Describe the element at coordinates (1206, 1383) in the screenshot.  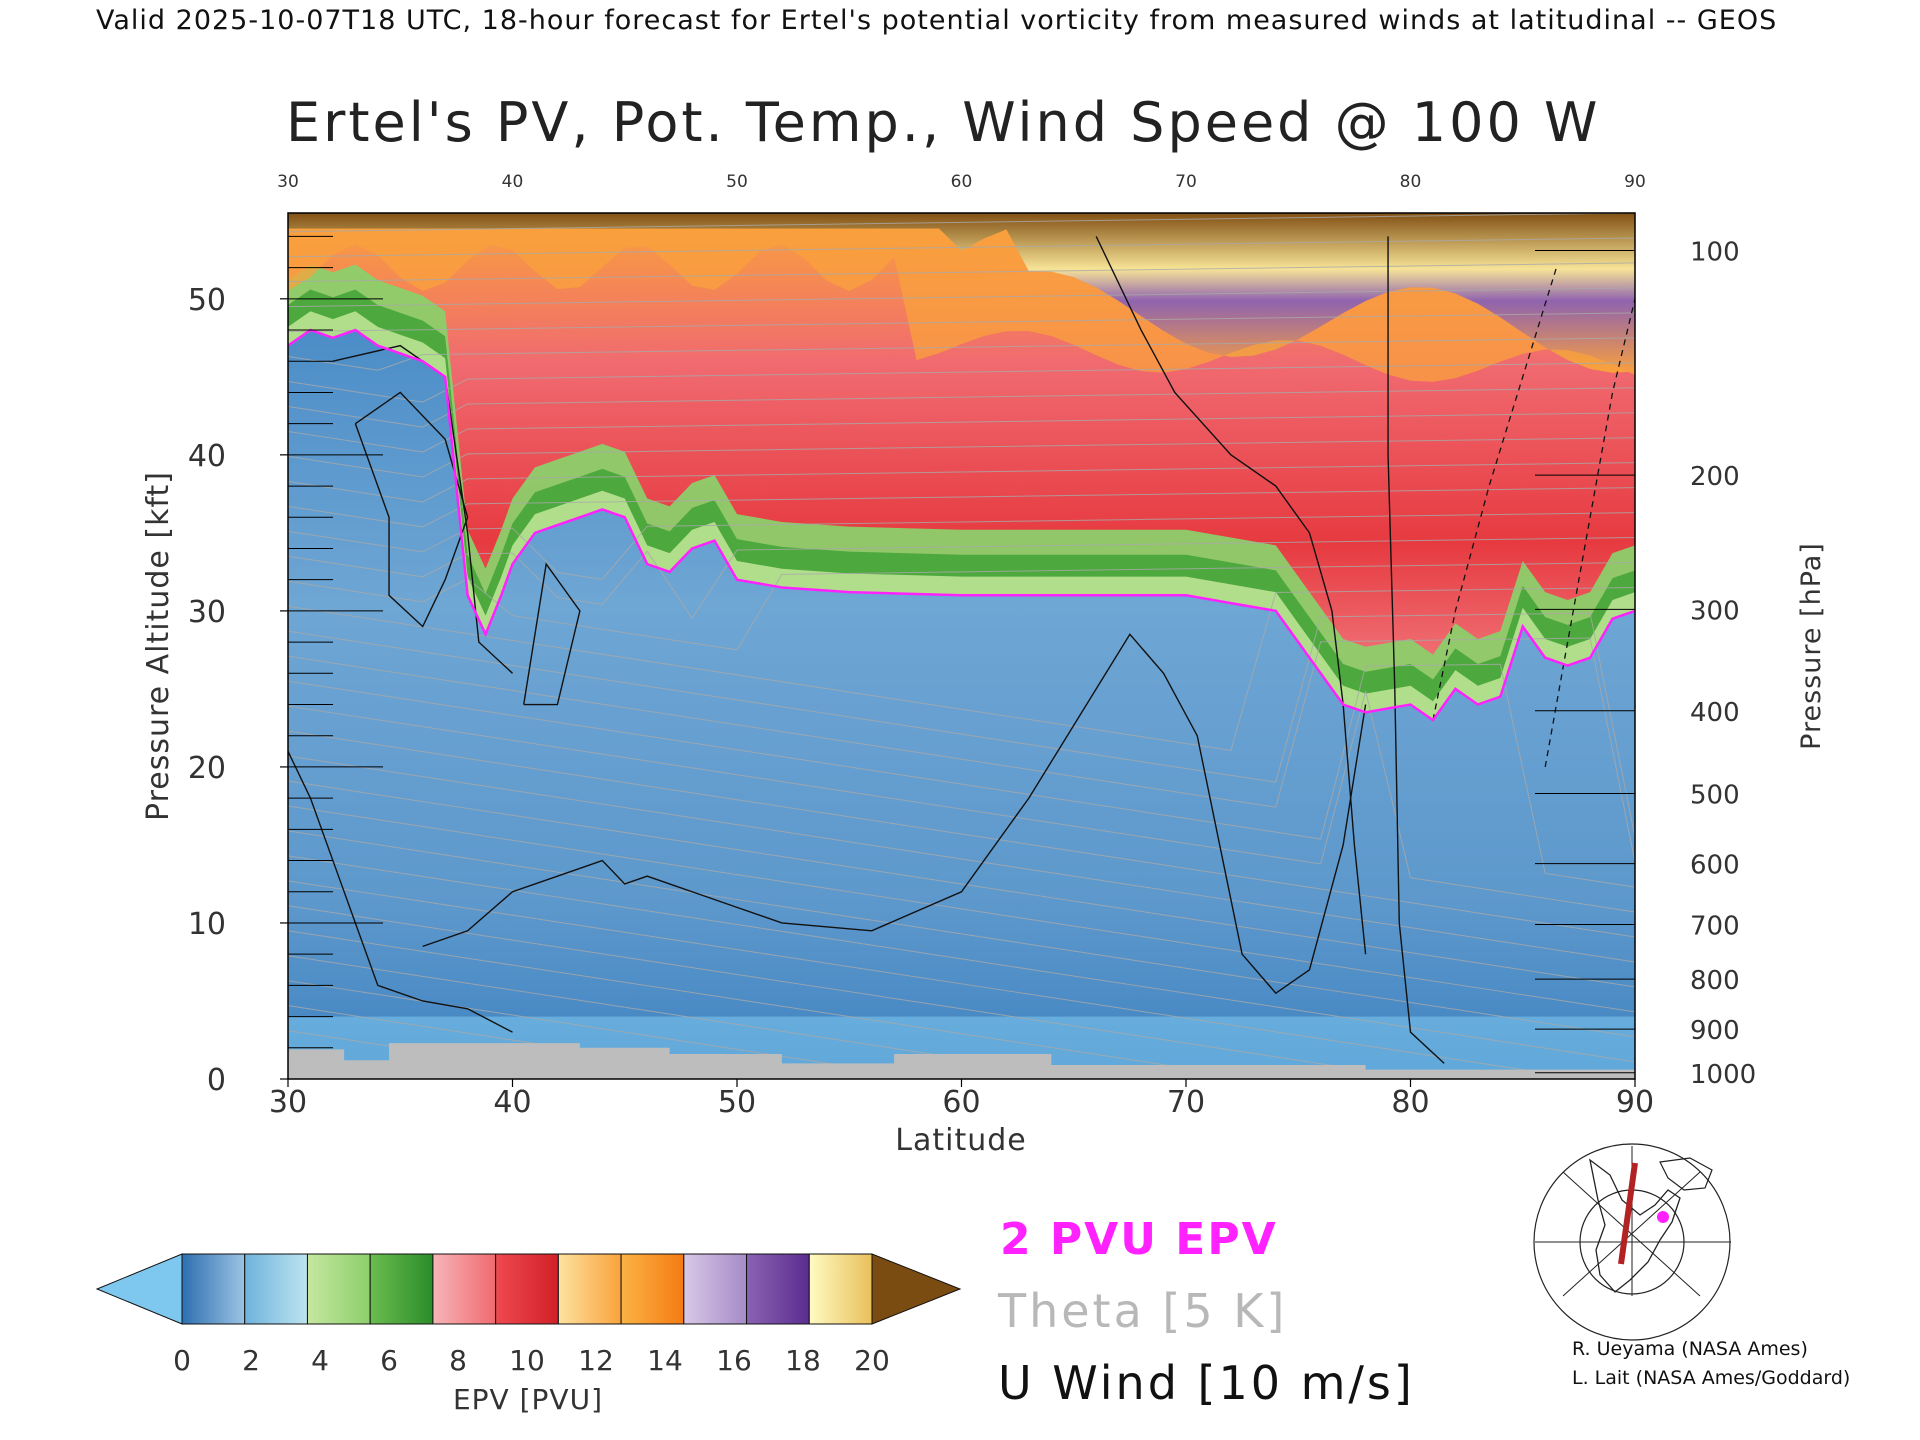
I see `legend-wind: U Wind [10 m/s]` at that location.